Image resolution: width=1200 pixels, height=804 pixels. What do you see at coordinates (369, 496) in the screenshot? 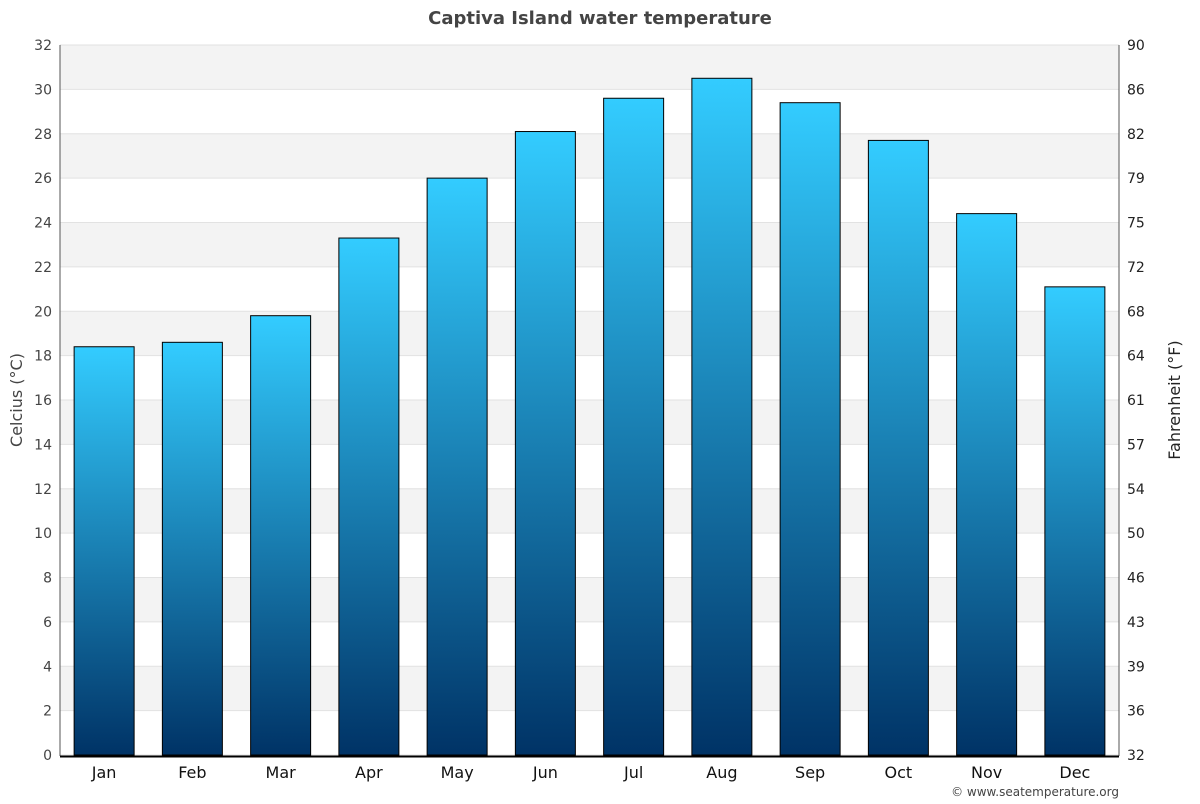
I see `bar-apr` at bounding box center [369, 496].